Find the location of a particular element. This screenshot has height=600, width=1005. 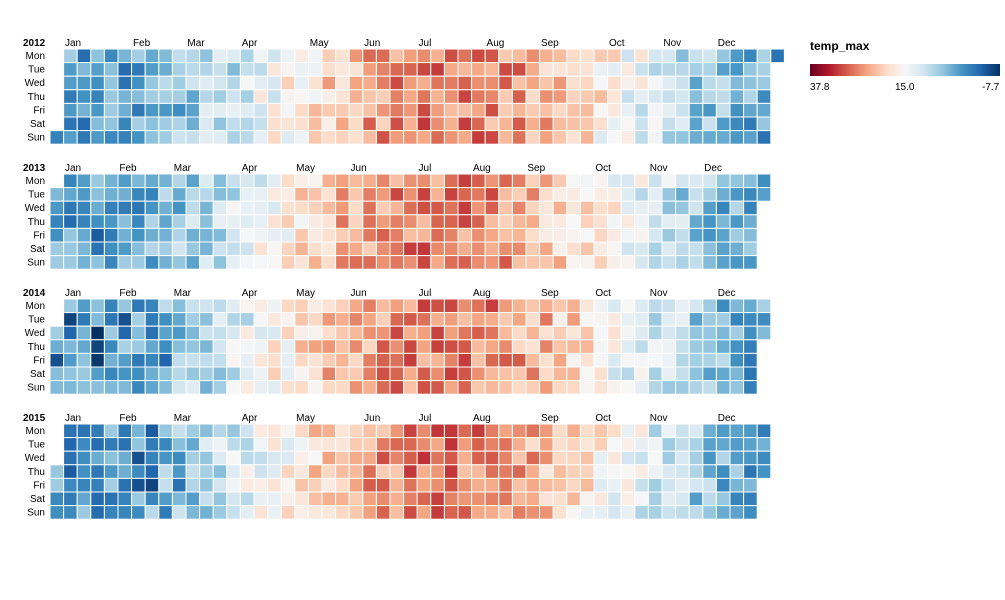

color-legend: temp_max 37.8 15.0 -7.7 is located at coordinates (905, 66).